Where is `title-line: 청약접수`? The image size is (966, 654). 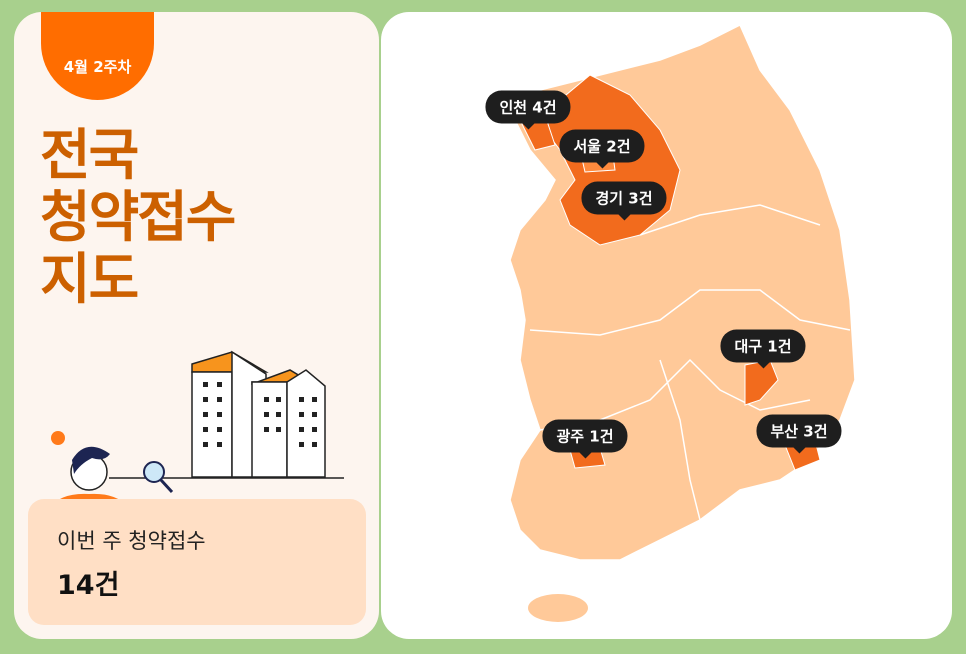
title-line: 청약접수 is located at coordinates (138, 217).